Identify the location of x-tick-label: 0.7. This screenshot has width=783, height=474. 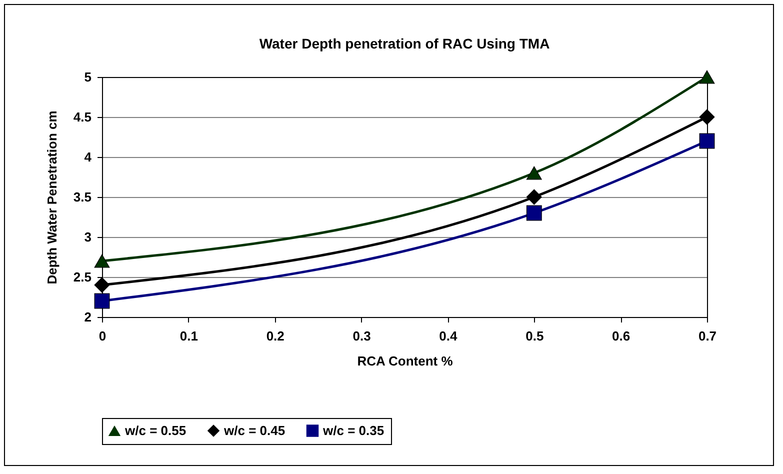
(707, 336).